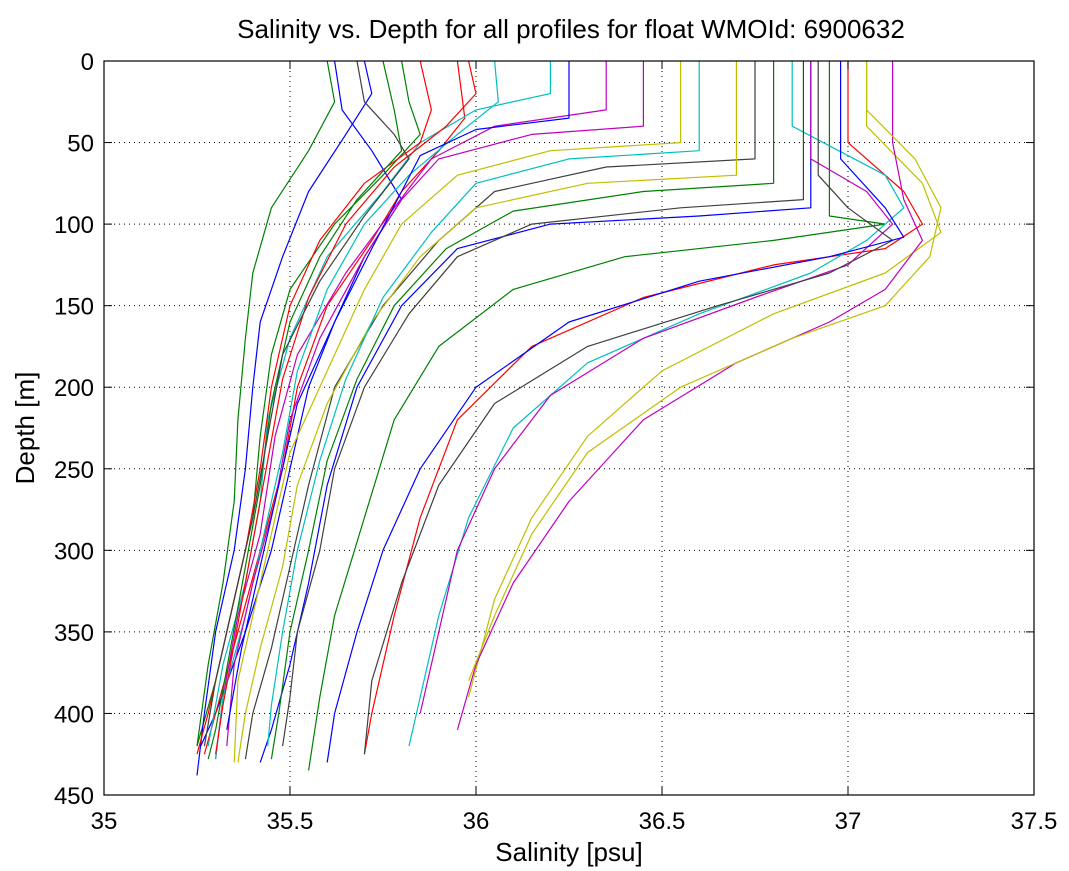 The height and width of the screenshot is (871, 1069). Describe the element at coordinates (104, 821) in the screenshot. I see `x-tick-label: 35` at that location.